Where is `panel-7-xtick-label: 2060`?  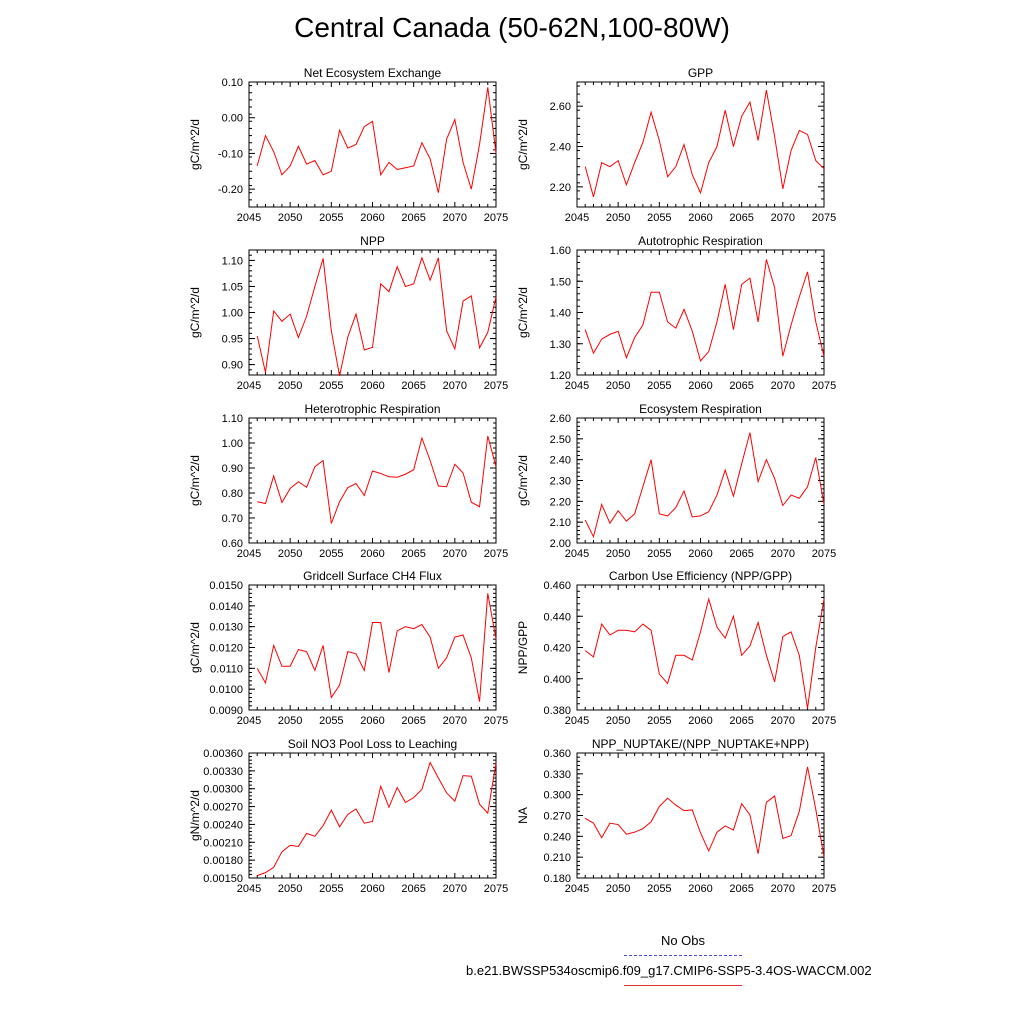
panel-7-xtick-label: 2060 is located at coordinates (700, 721).